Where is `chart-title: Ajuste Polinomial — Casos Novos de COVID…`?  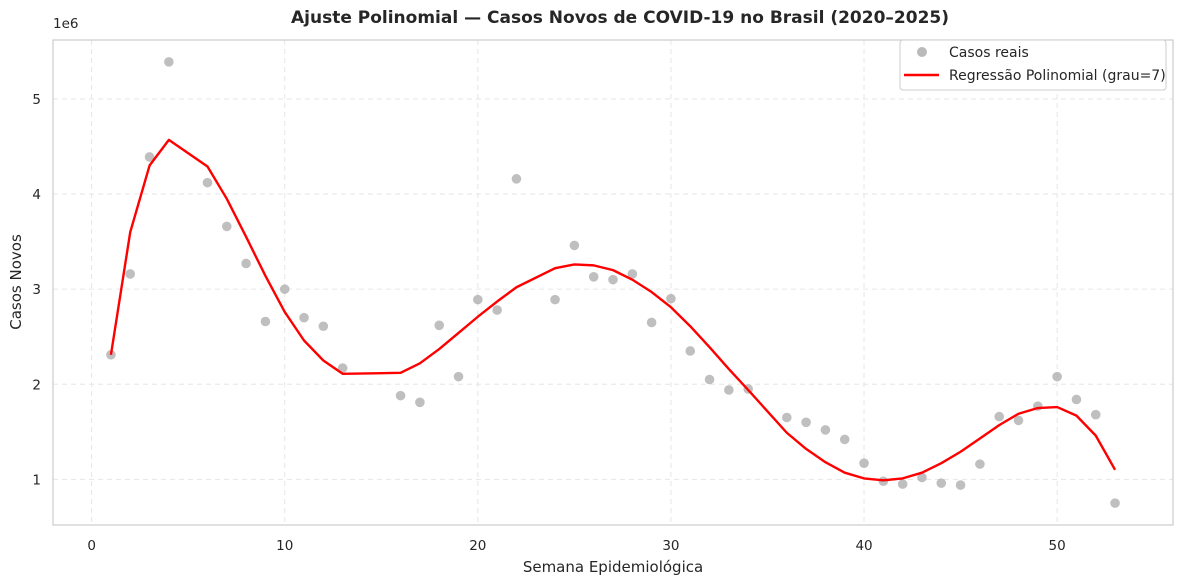
chart-title: Ajuste Polinomial — Casos Novos de COVID… is located at coordinates (620, 18).